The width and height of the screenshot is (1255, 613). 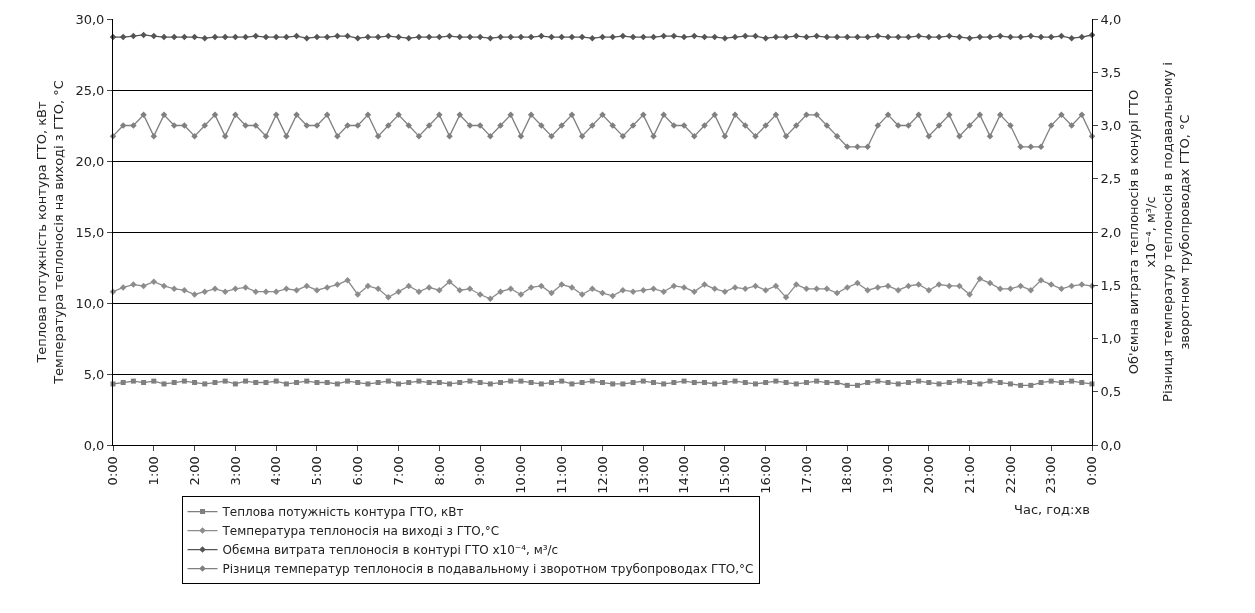 What do you see at coordinates (94, 445) in the screenshot?
I see `y-tick-label: 0,0` at bounding box center [94, 445].